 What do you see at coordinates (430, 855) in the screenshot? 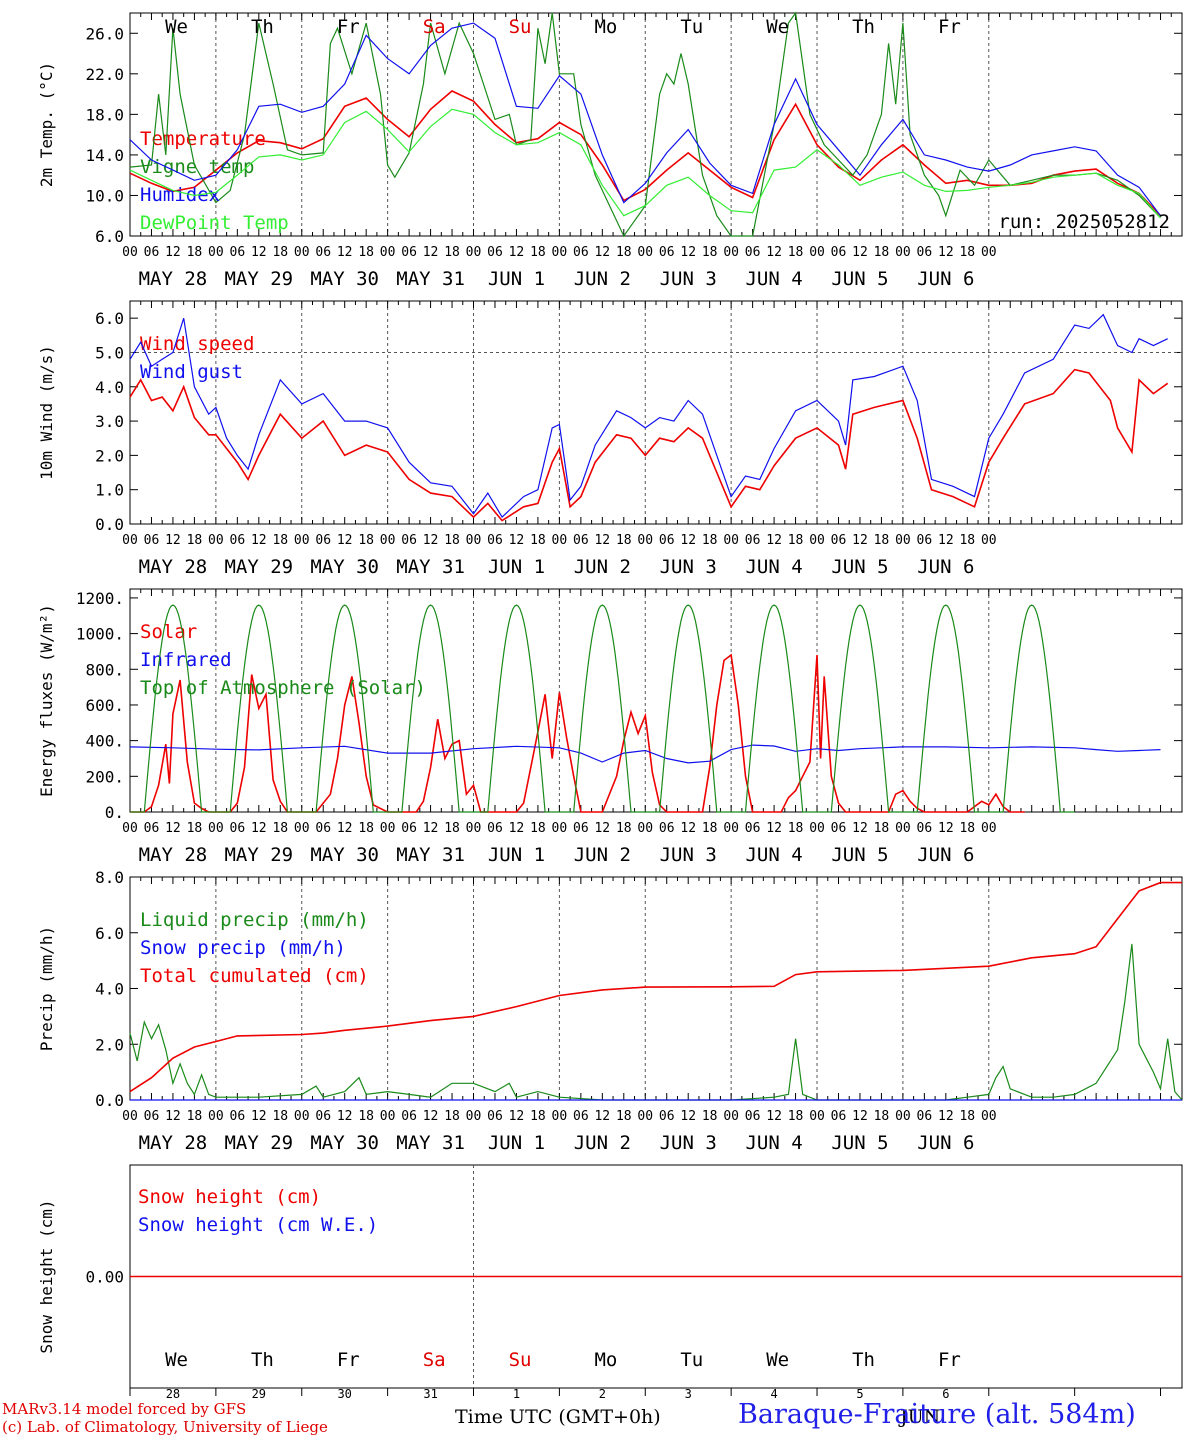
I see `energy-date-label: MAY 31` at bounding box center [430, 855].